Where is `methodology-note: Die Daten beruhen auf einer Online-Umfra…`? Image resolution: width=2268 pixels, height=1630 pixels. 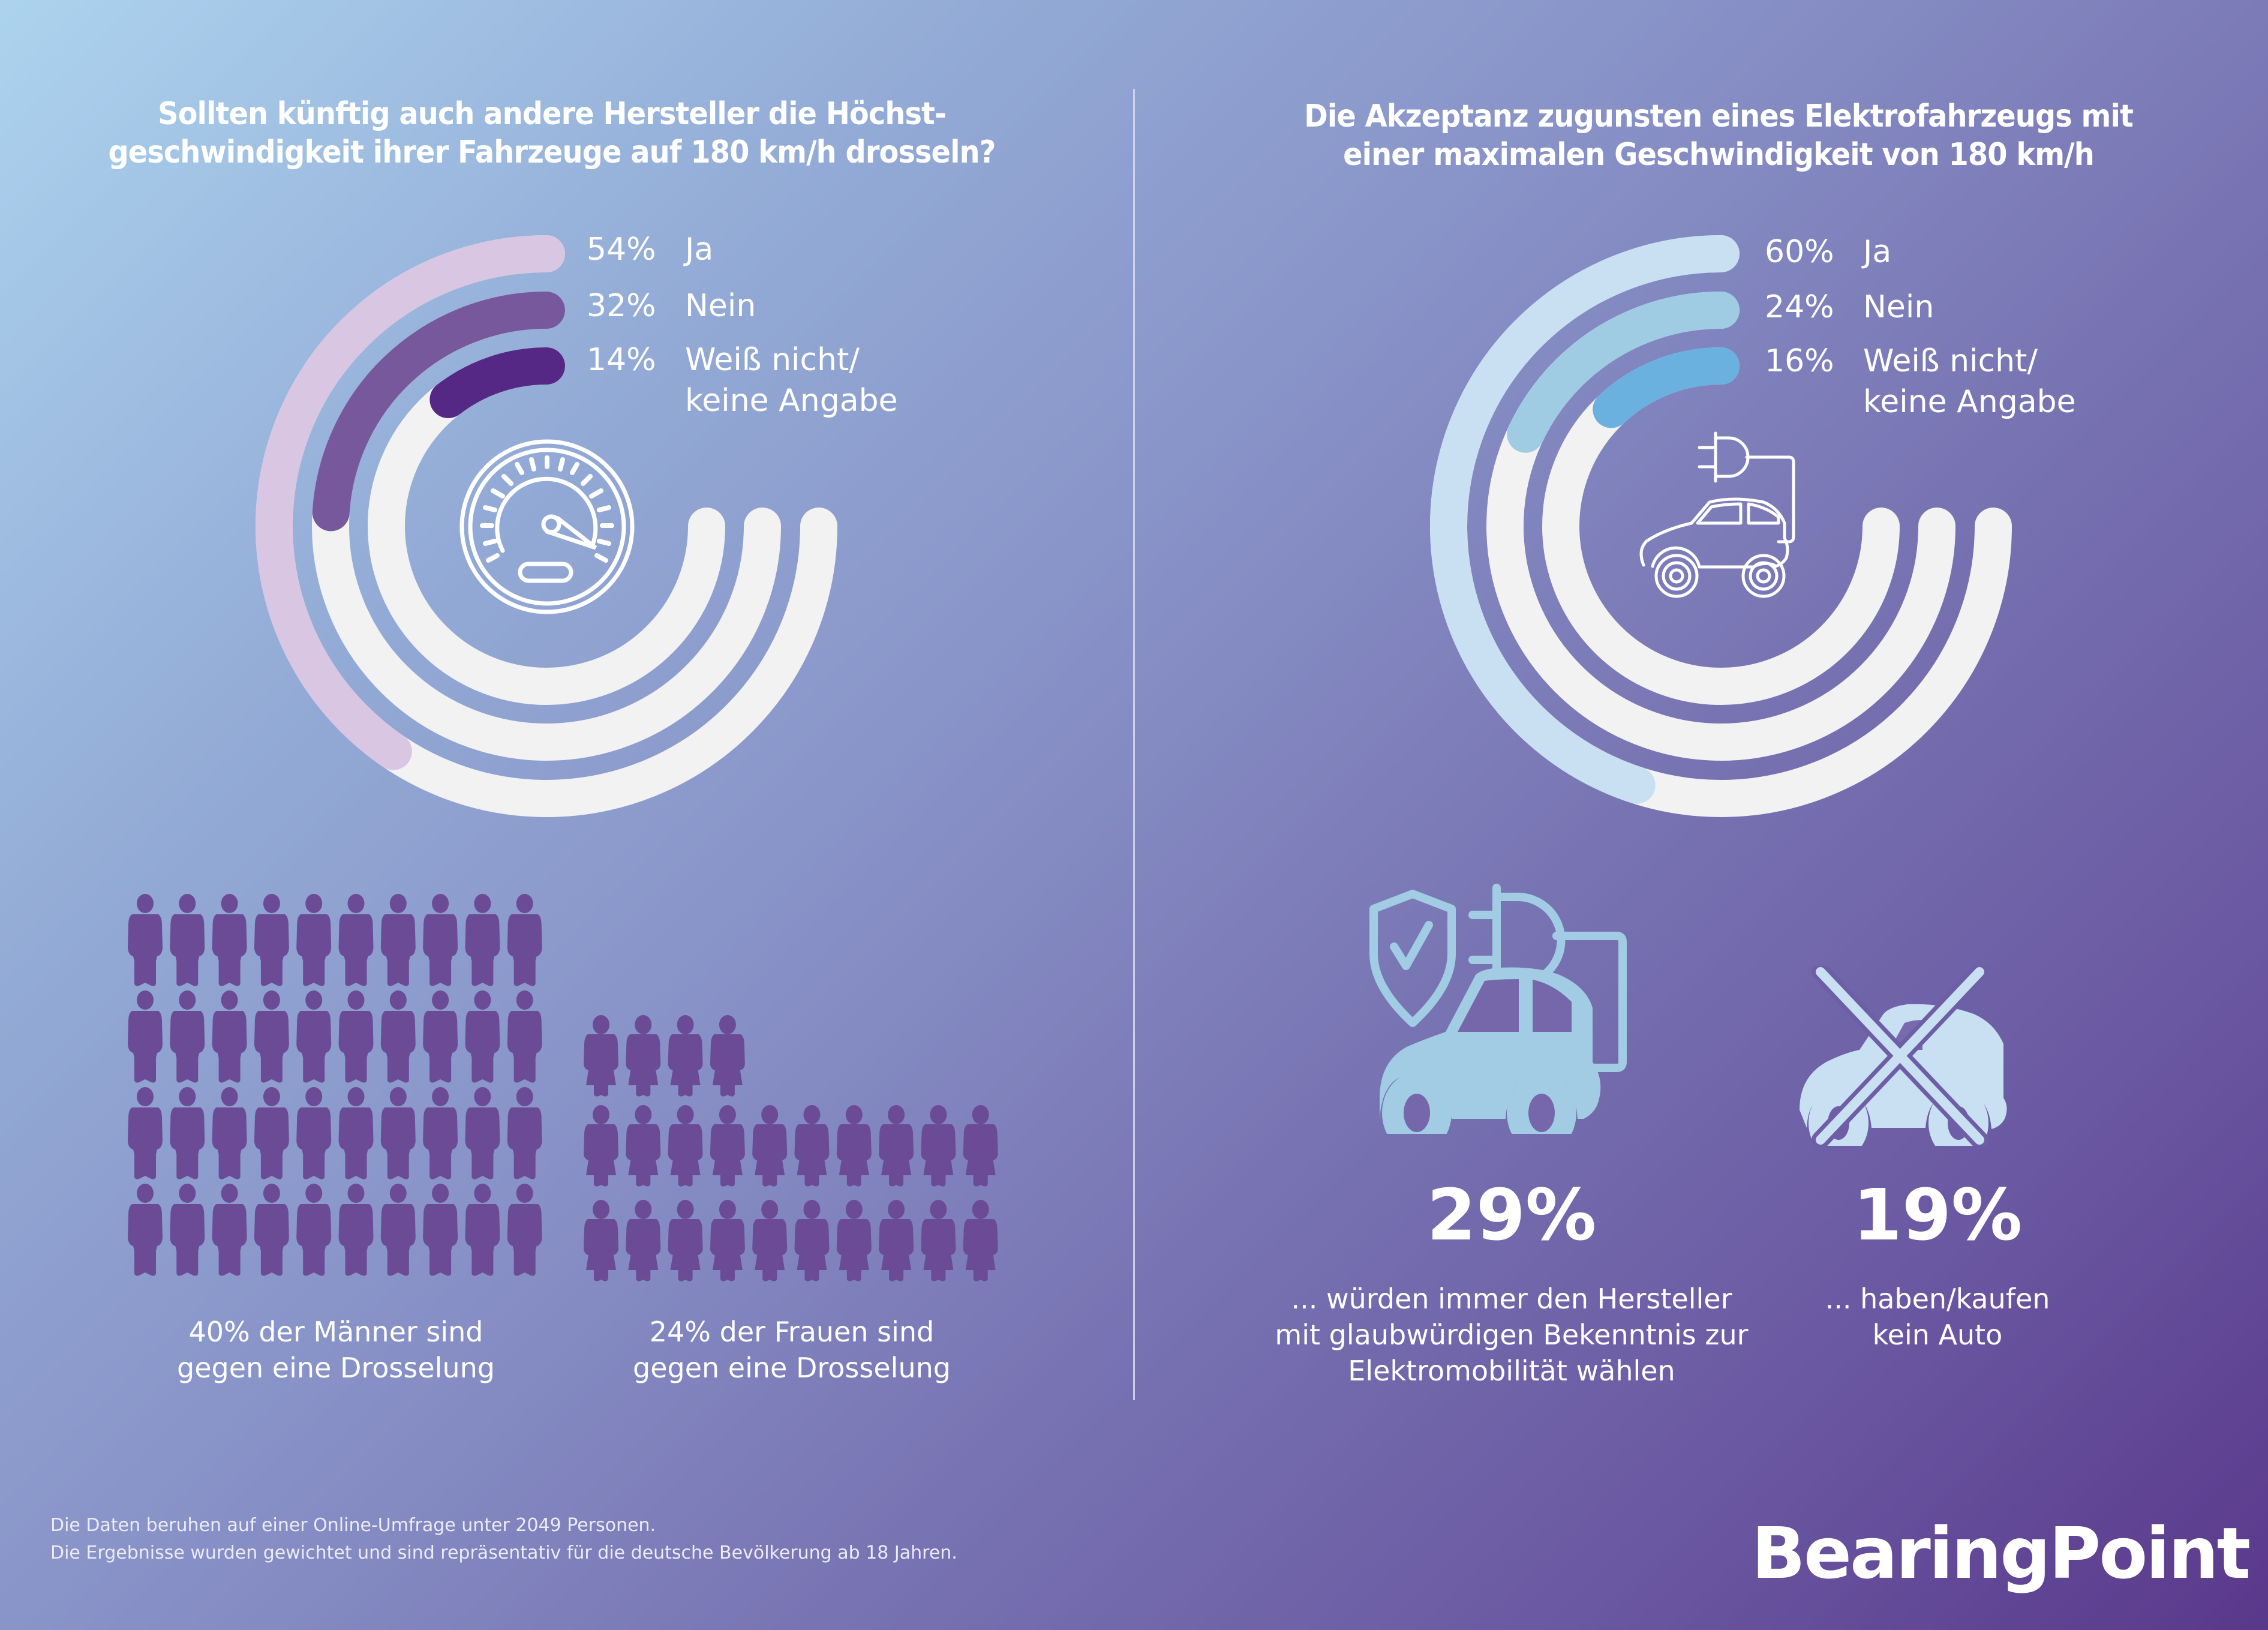
methodology-note: Die Daten beruhen auf einer Online-Umfra… is located at coordinates (504, 1539).